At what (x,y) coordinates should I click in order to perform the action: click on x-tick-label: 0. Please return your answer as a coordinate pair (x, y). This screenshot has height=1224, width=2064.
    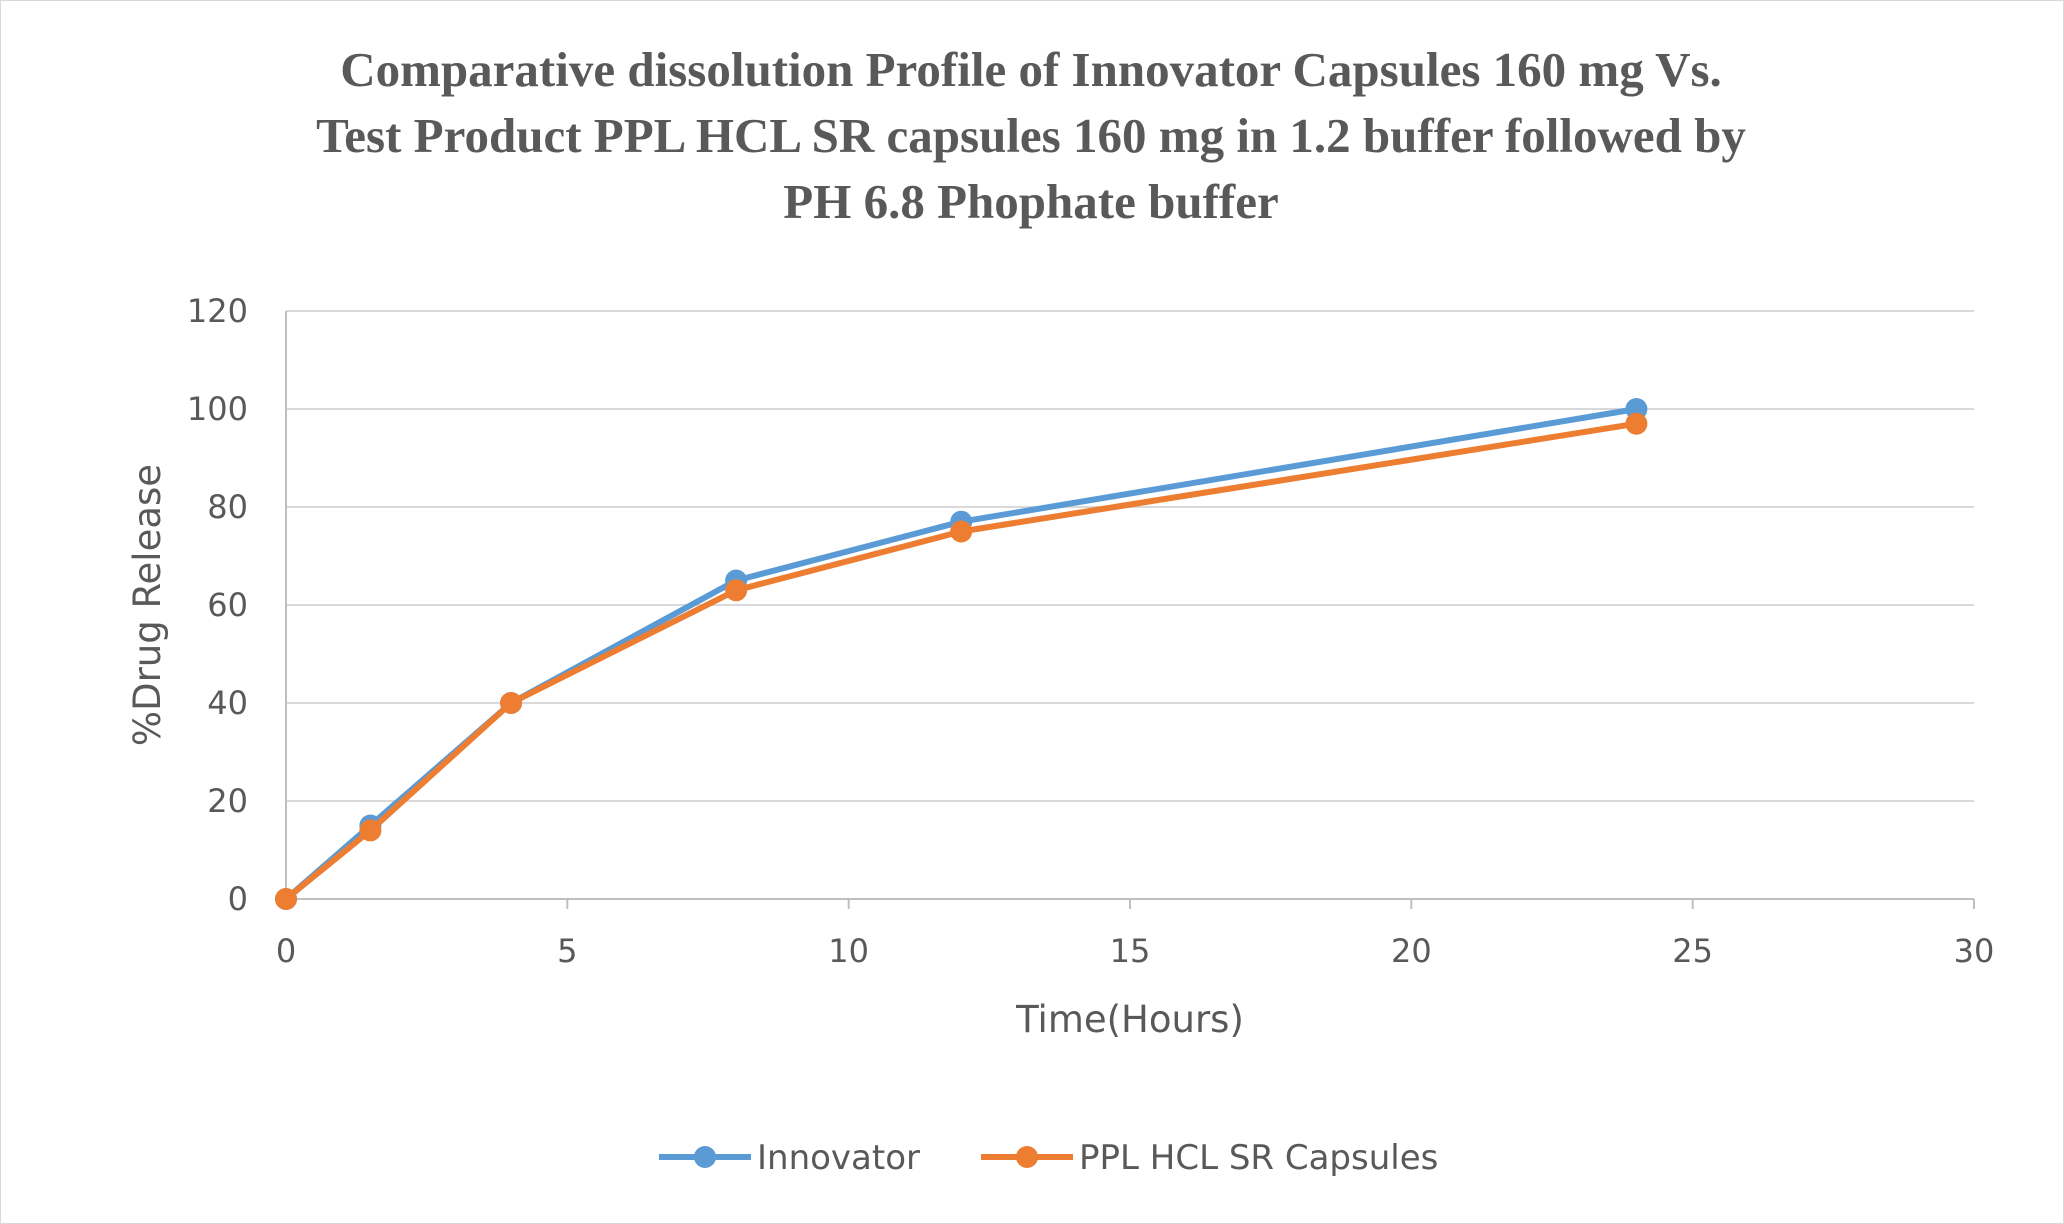
    Looking at the image, I should click on (286, 951).